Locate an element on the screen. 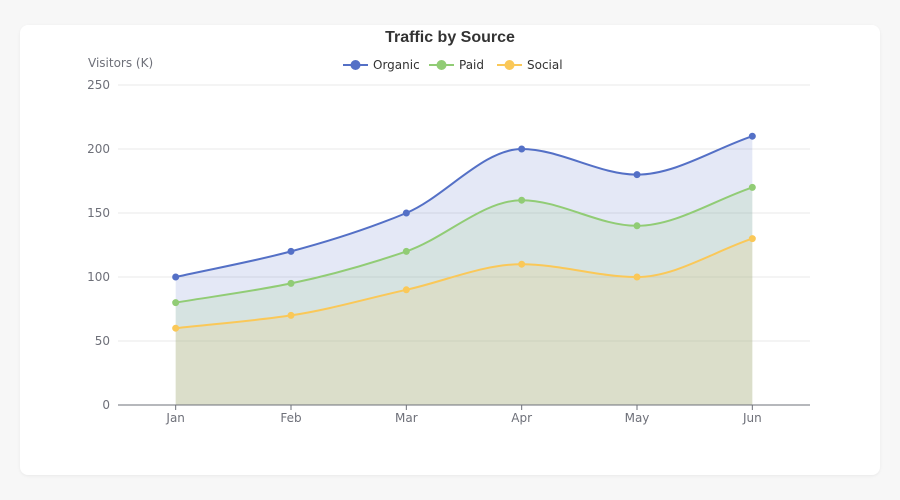 The height and width of the screenshot is (500, 900). legend-item: Social is located at coordinates (530, 65).